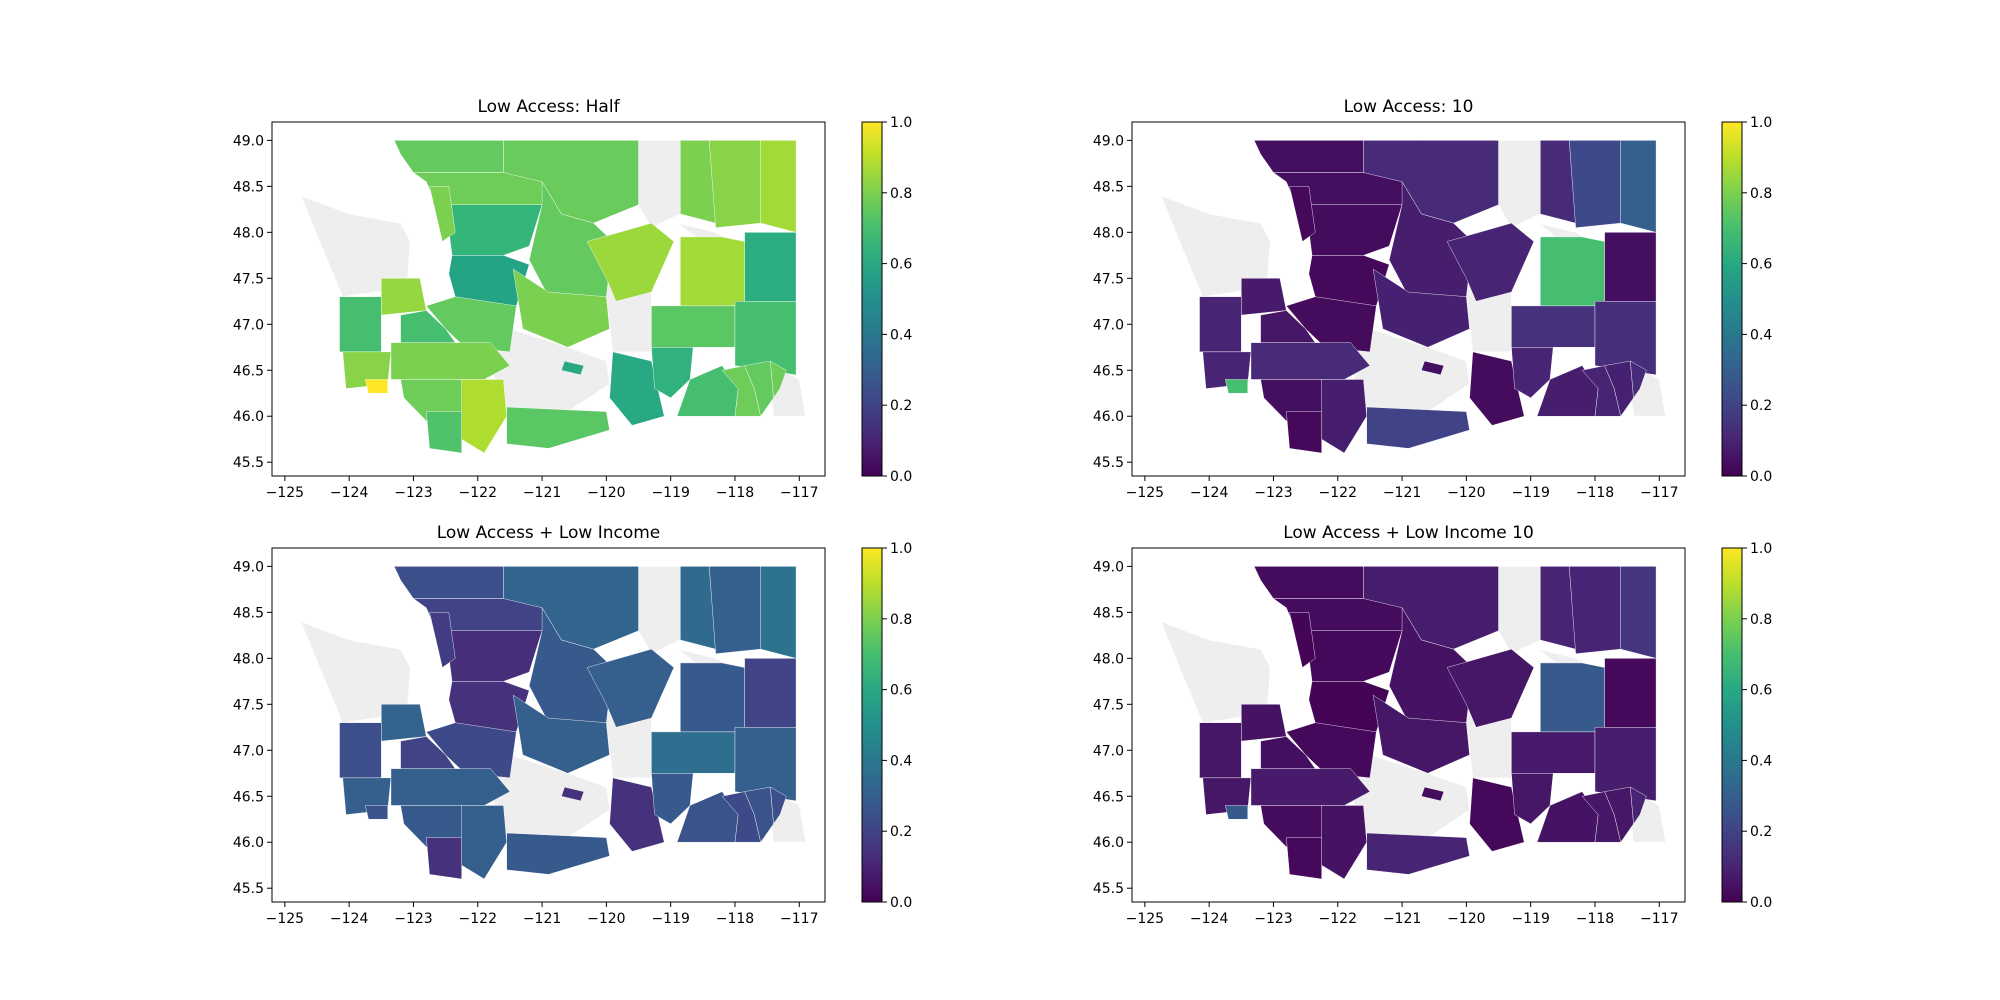 The image size is (2000, 1000). I want to click on colorbar-tick-label: 0.0, so click(901, 903).